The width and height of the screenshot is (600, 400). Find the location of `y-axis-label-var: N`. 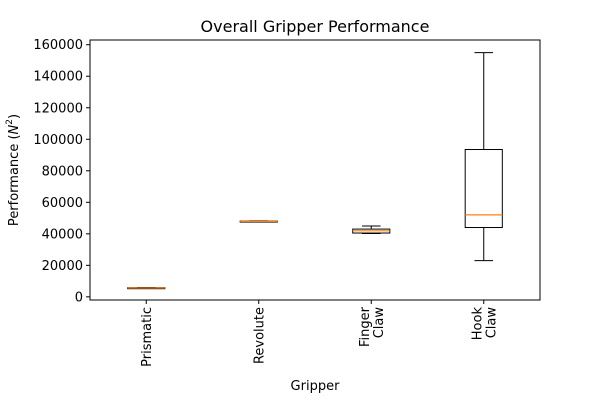

y-axis-label-var: N is located at coordinates (14, 129).